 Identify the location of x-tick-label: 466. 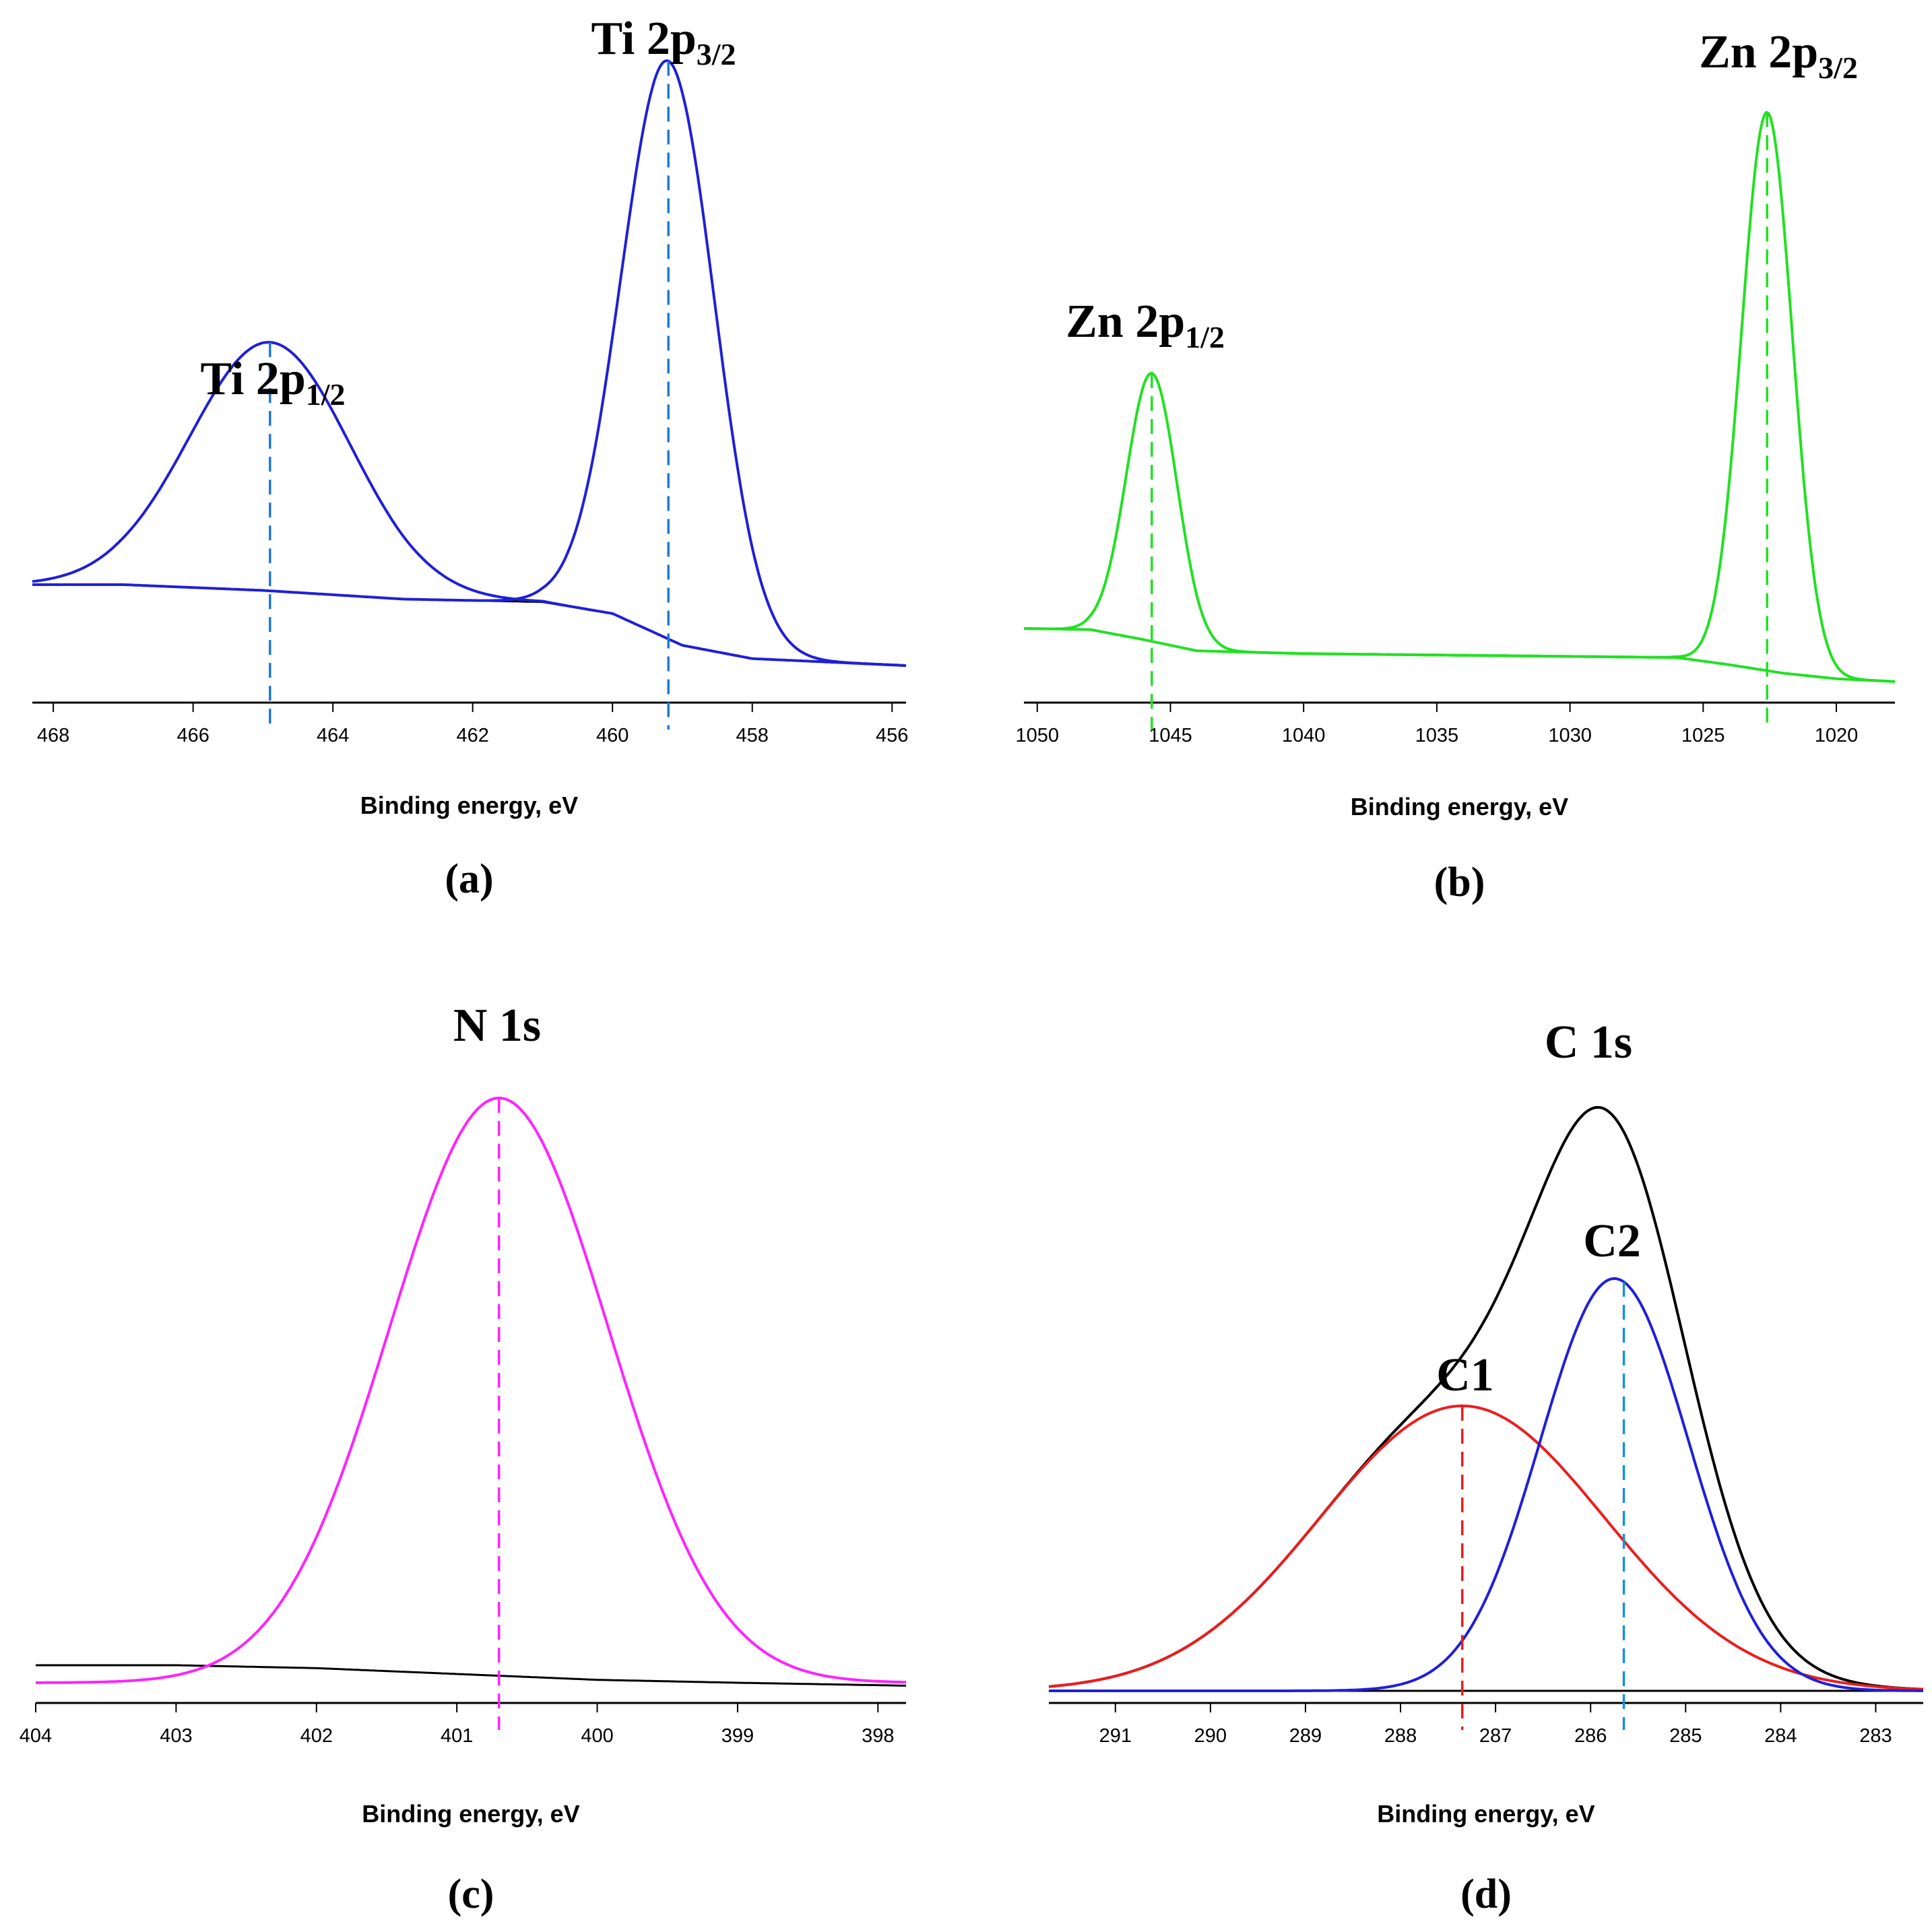
(192, 736).